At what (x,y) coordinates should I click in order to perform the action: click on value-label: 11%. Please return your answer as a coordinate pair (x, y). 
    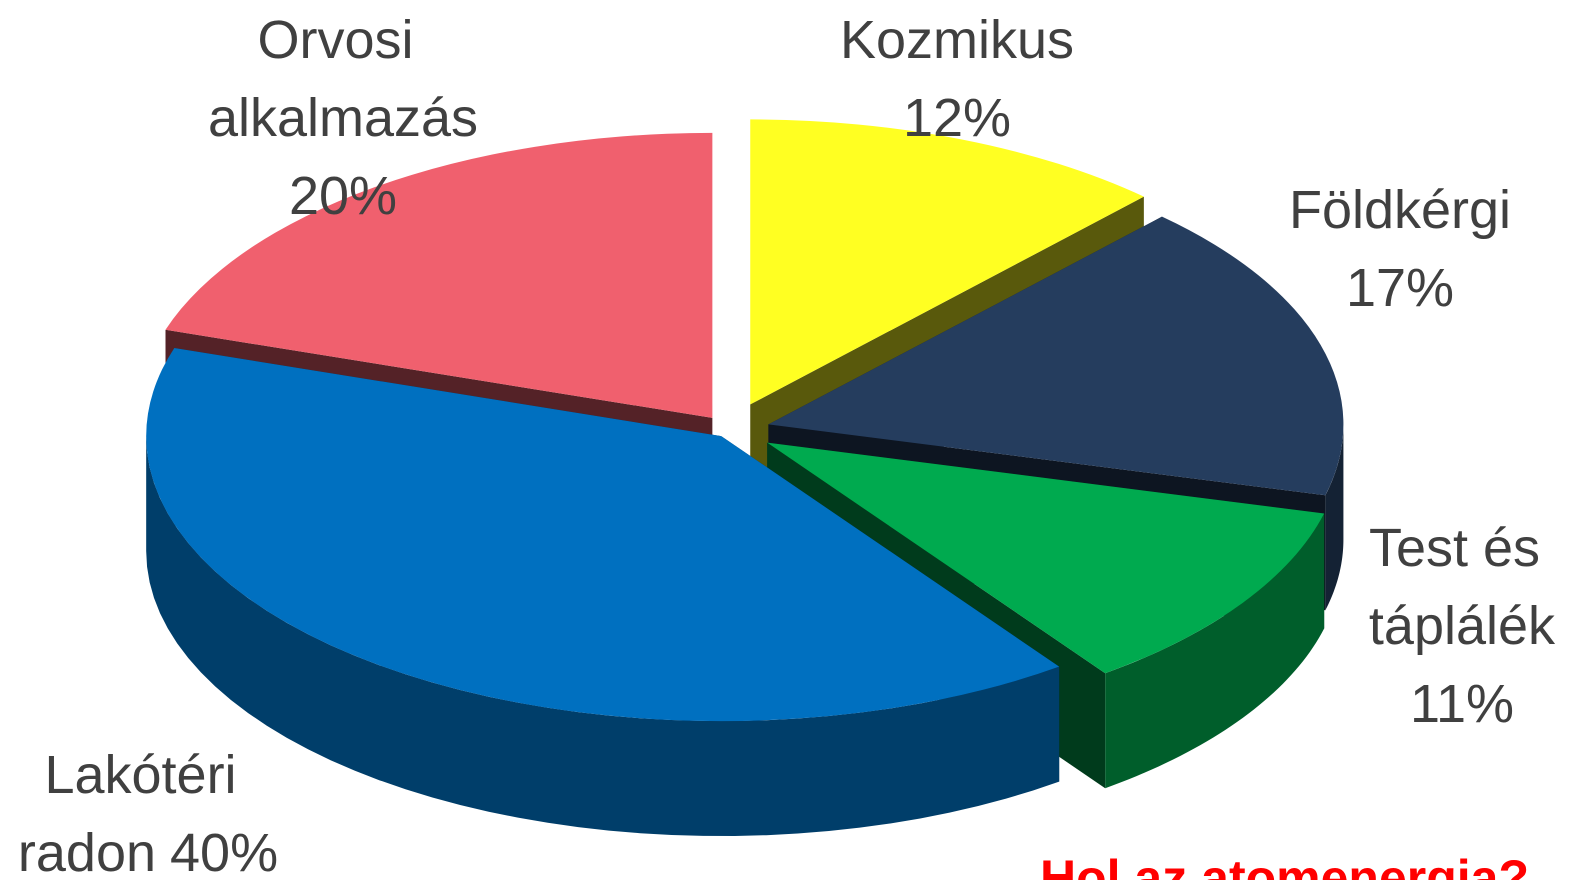
    Looking at the image, I should click on (1462, 704).